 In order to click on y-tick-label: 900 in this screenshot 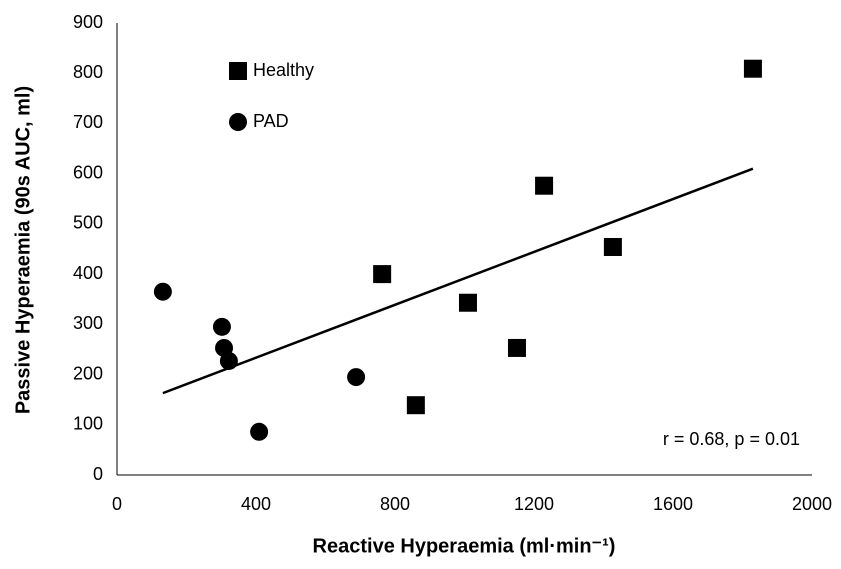, I will do `click(88, 22)`.